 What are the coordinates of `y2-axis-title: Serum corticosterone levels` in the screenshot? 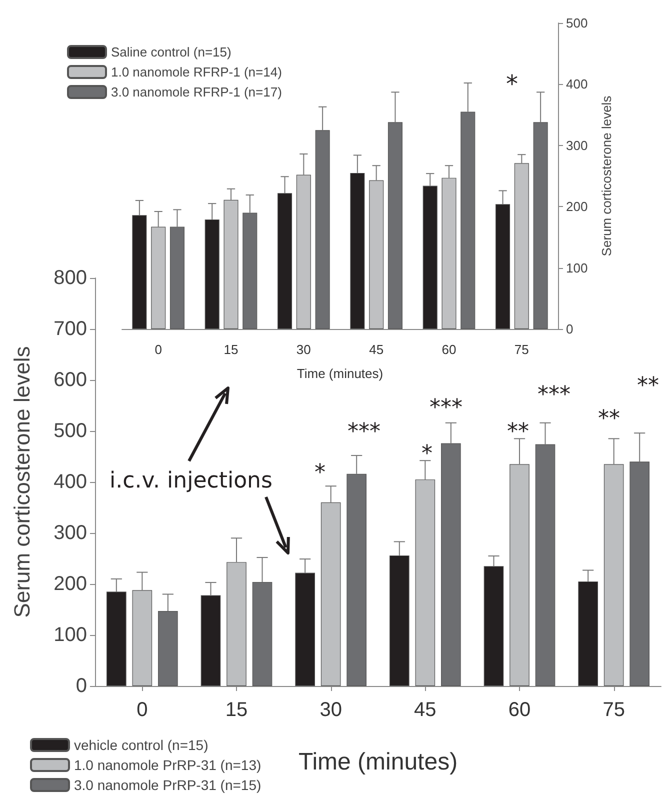 It's located at (606, 175).